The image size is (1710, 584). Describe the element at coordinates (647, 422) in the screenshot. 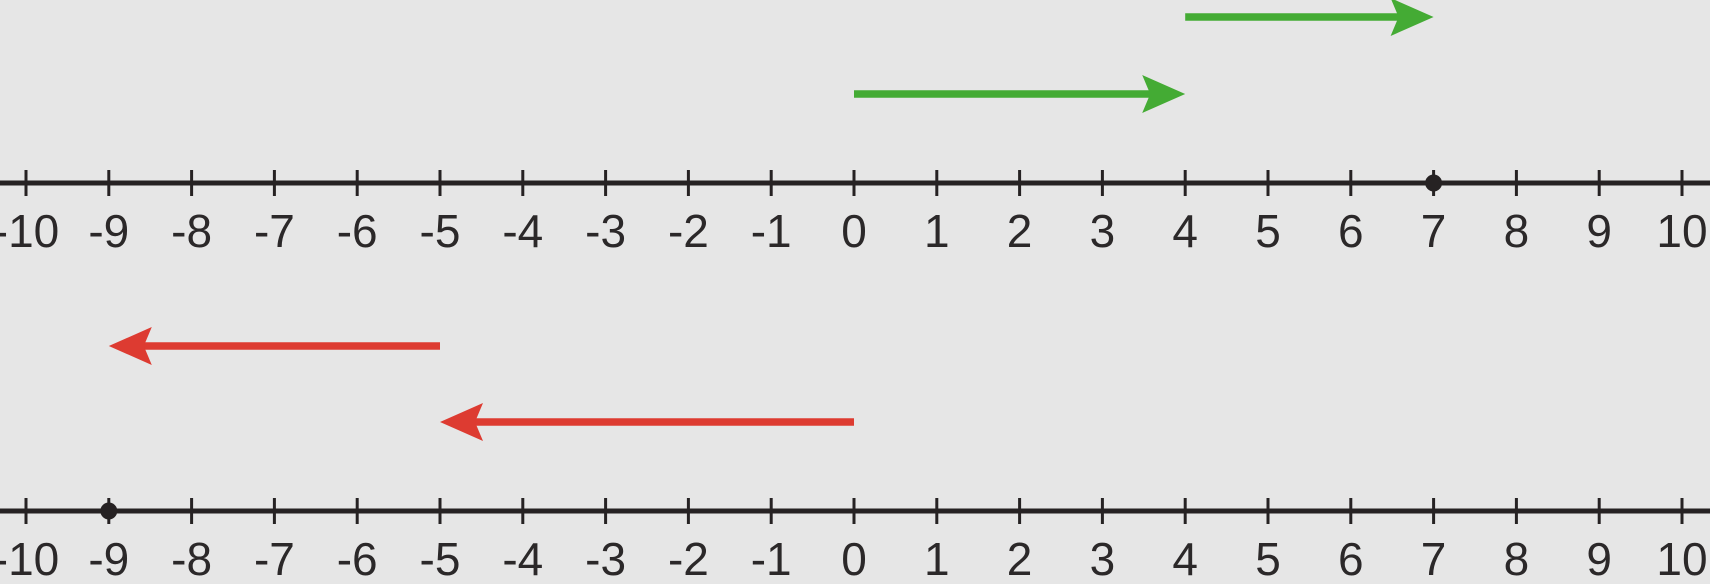

I see `red-arrow-0-to-neg5` at that location.